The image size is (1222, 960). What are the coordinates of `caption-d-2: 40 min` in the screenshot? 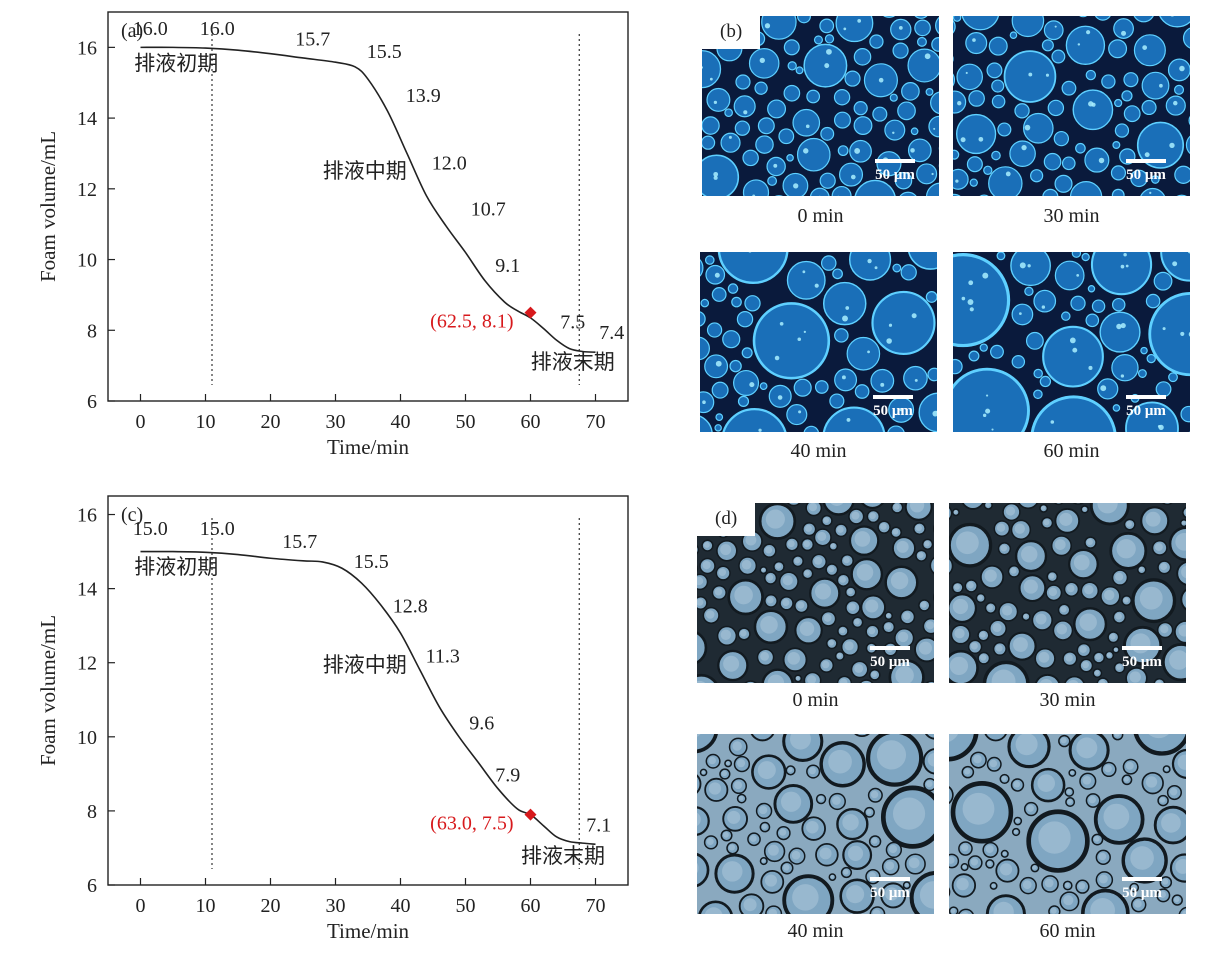 It's located at (815, 931).